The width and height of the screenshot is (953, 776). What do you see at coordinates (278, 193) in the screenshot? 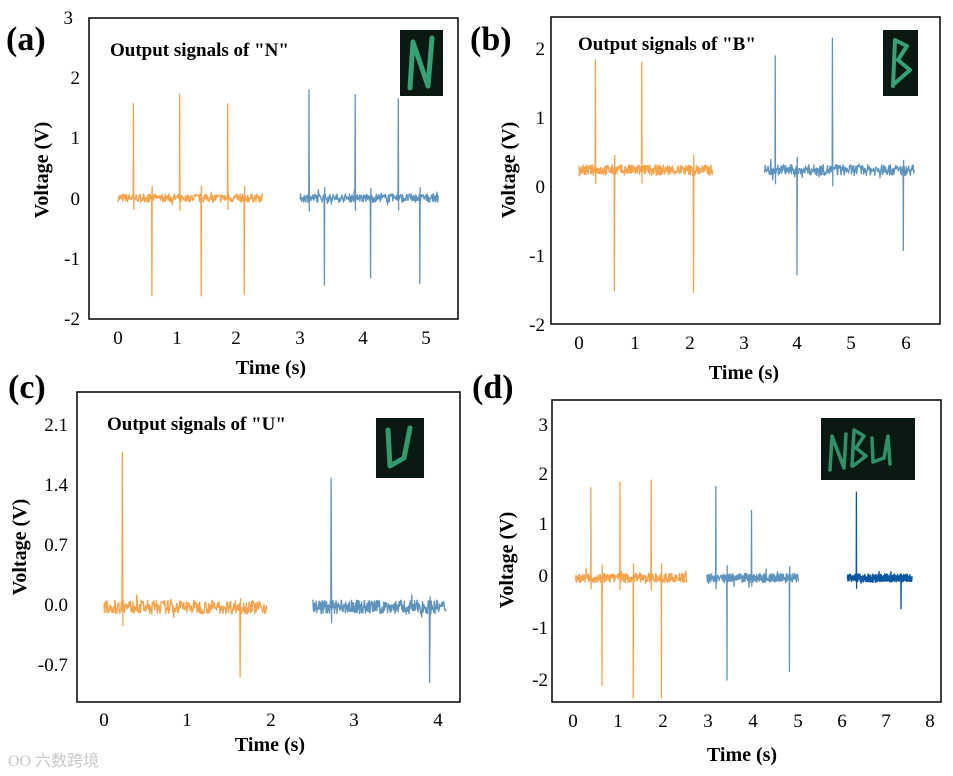
I see `traces-a` at bounding box center [278, 193].